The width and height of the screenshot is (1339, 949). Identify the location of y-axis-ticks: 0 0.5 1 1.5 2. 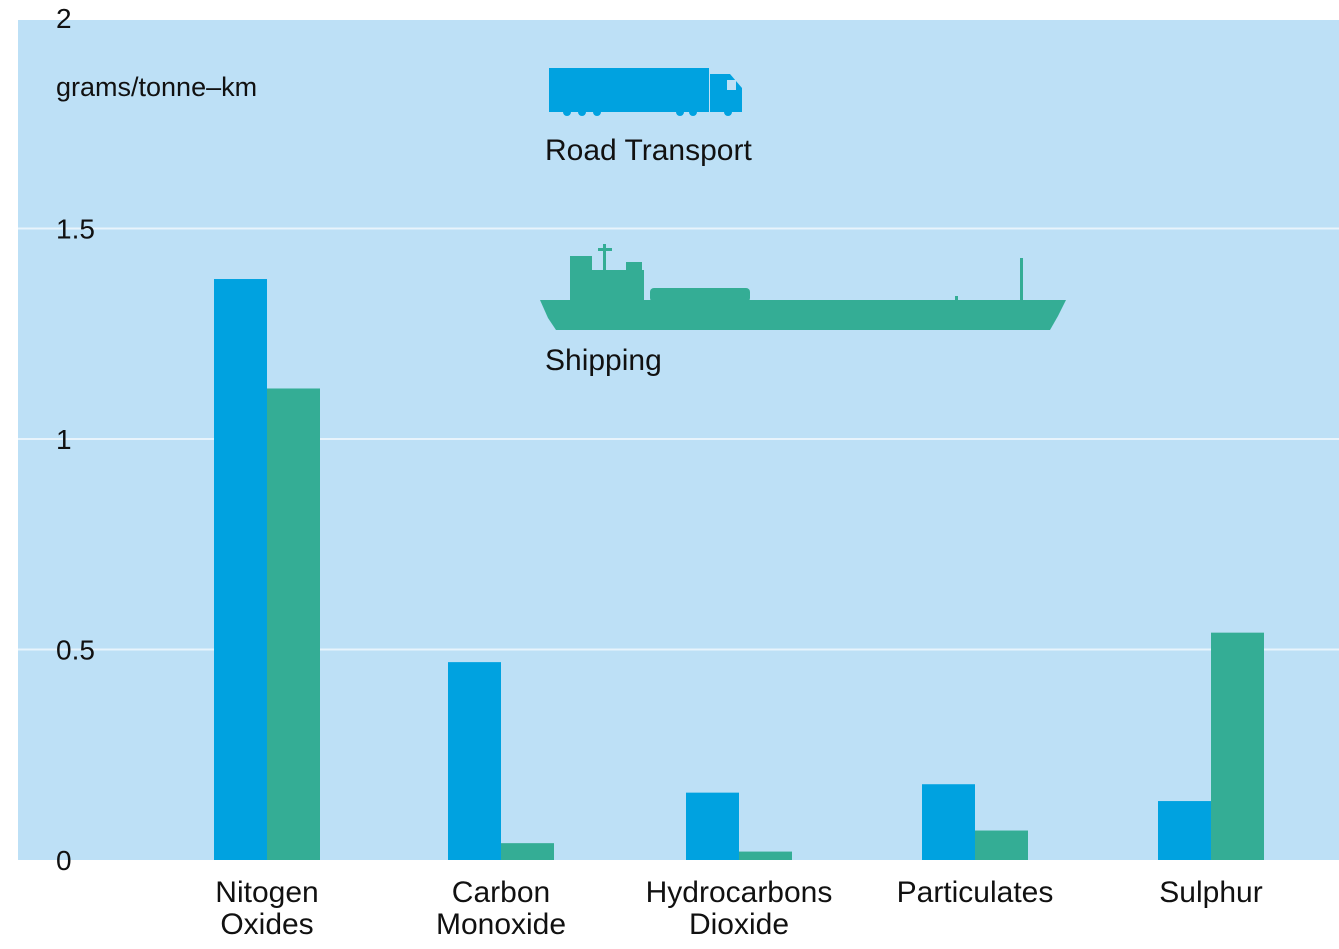
(75, 439).